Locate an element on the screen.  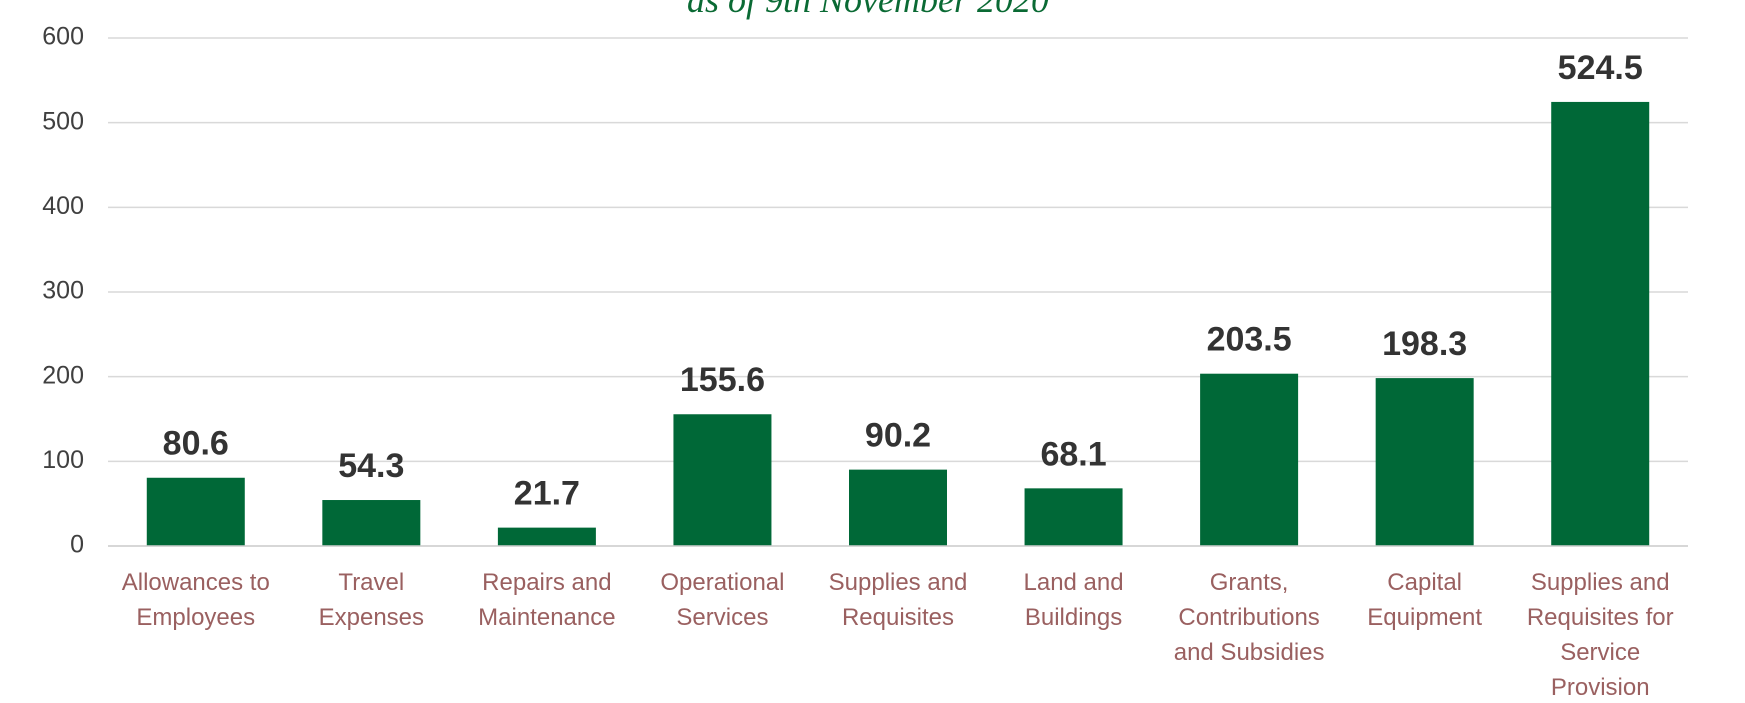
x-tick-label: Grants, Contributions and Subsidies is located at coordinates (1249, 617).